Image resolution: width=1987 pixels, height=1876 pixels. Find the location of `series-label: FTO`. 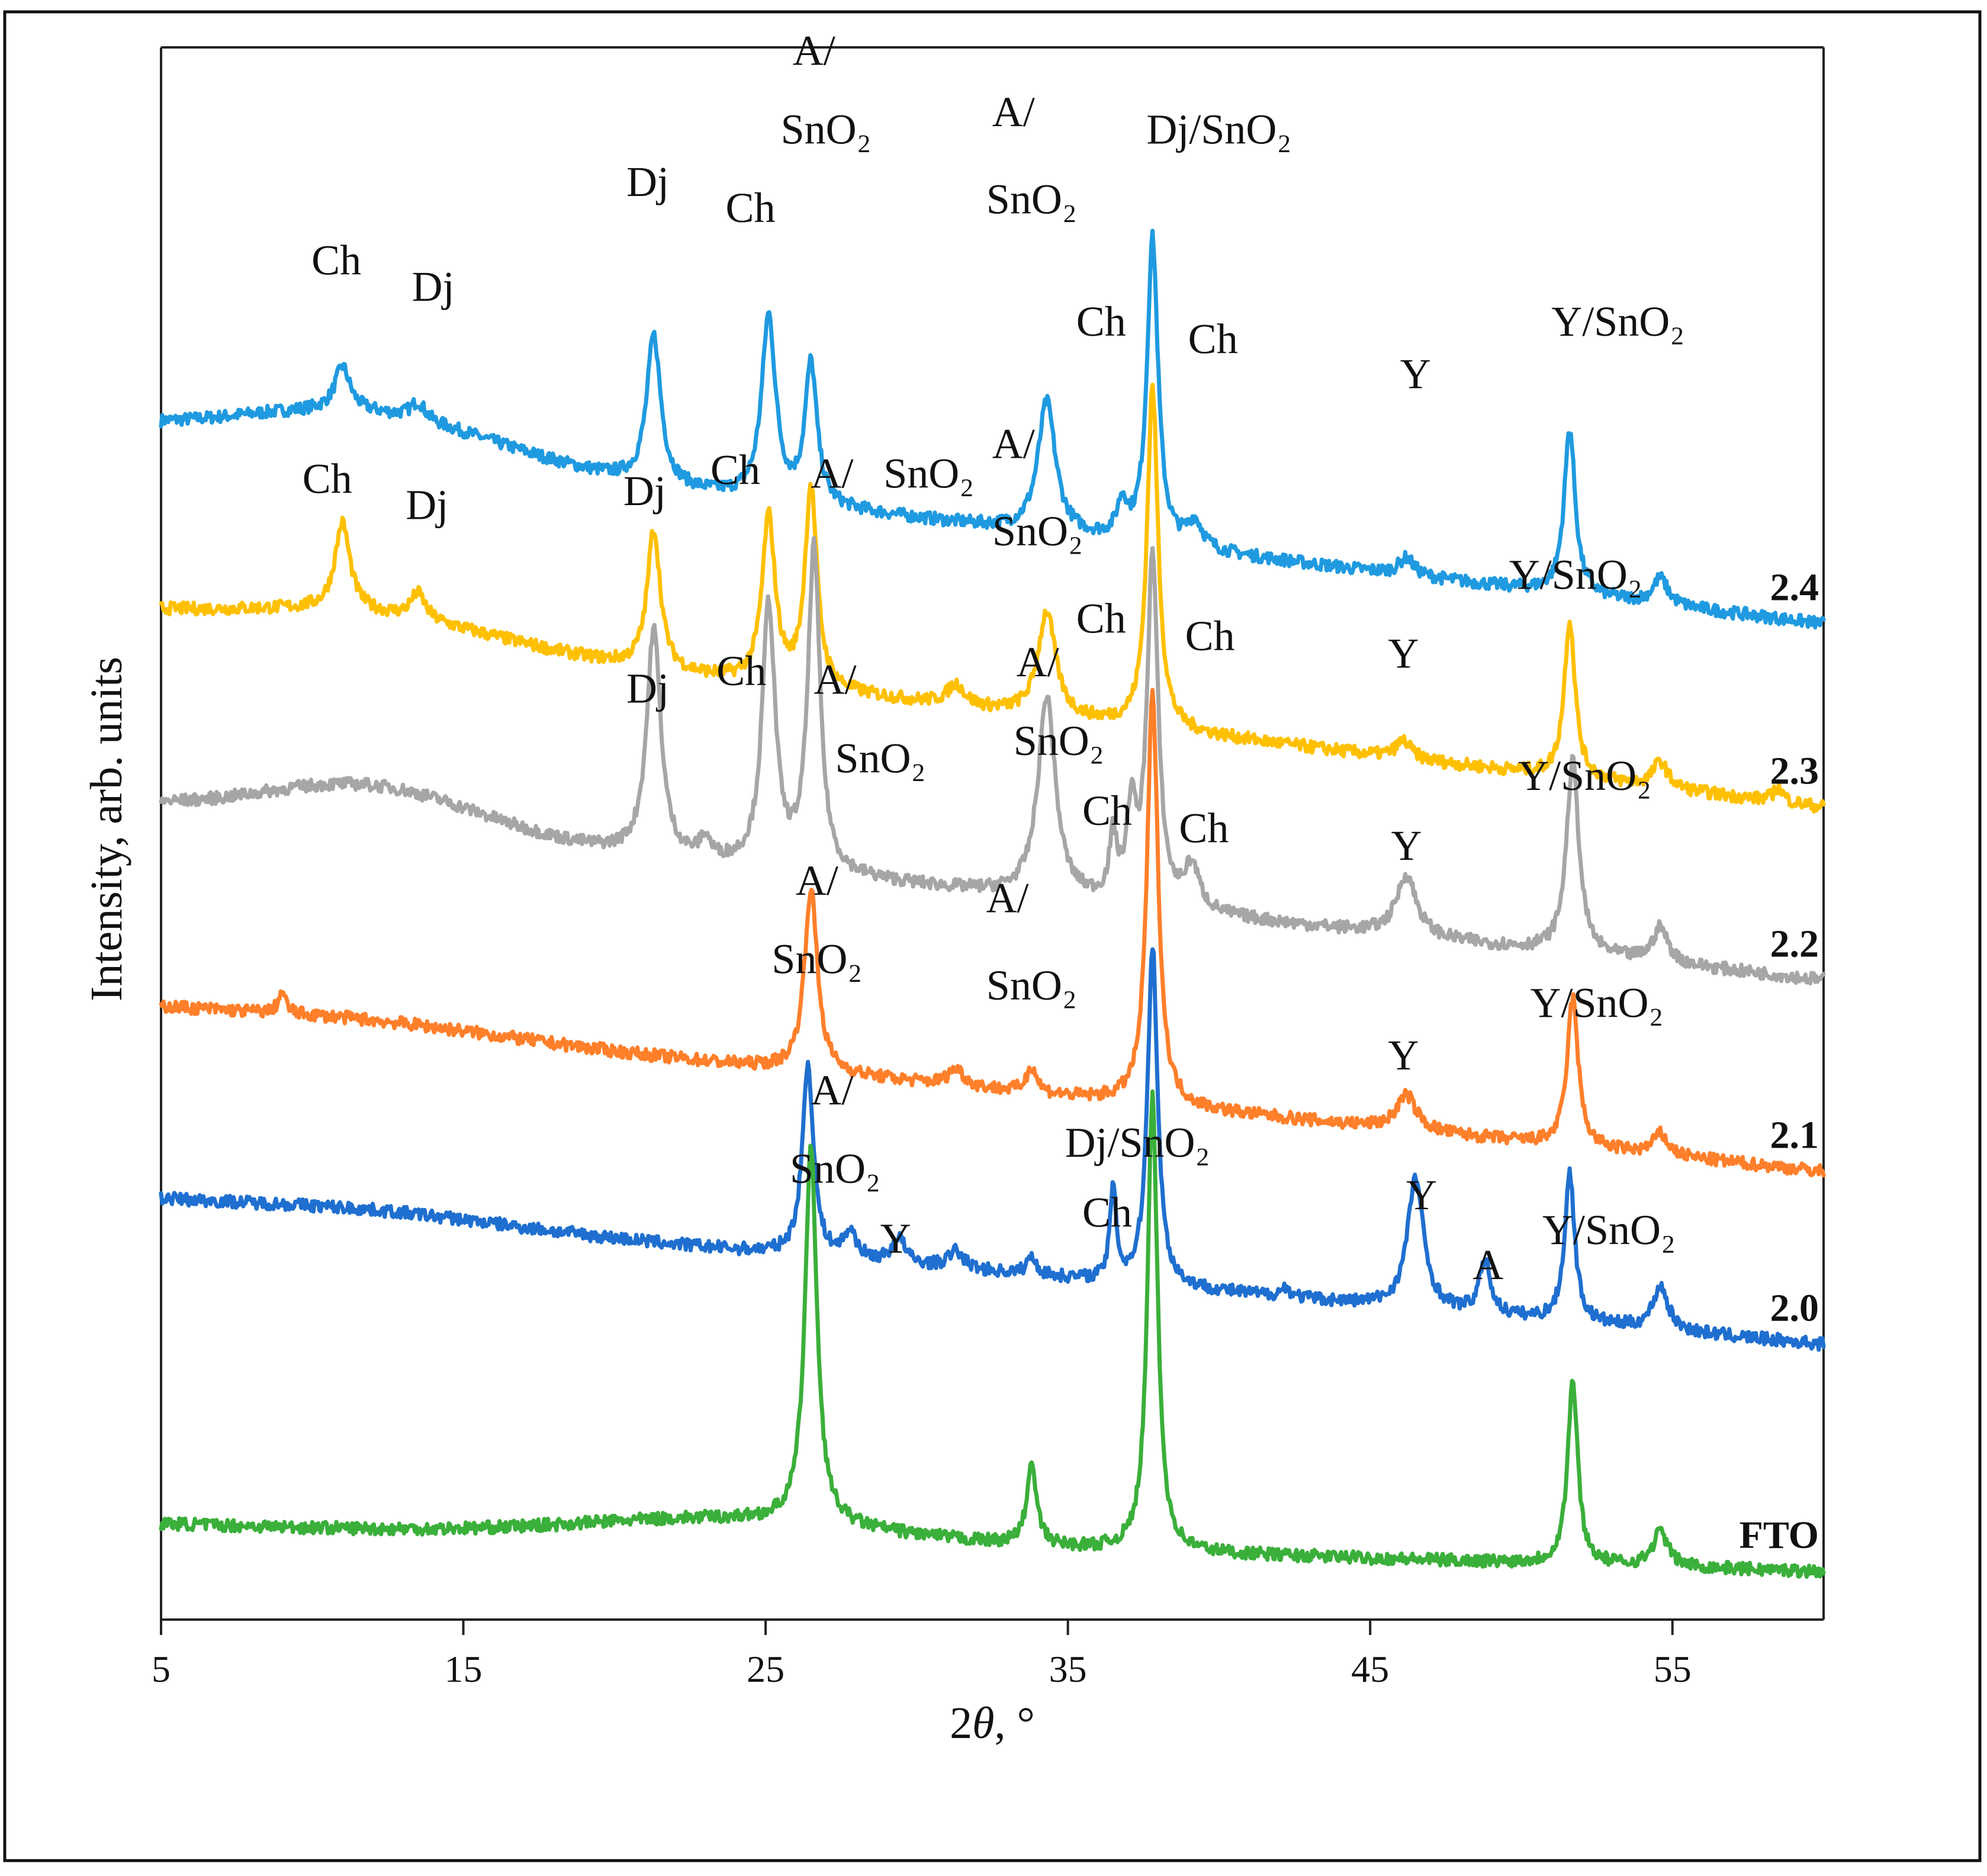

series-label: FTO is located at coordinates (1779, 1535).